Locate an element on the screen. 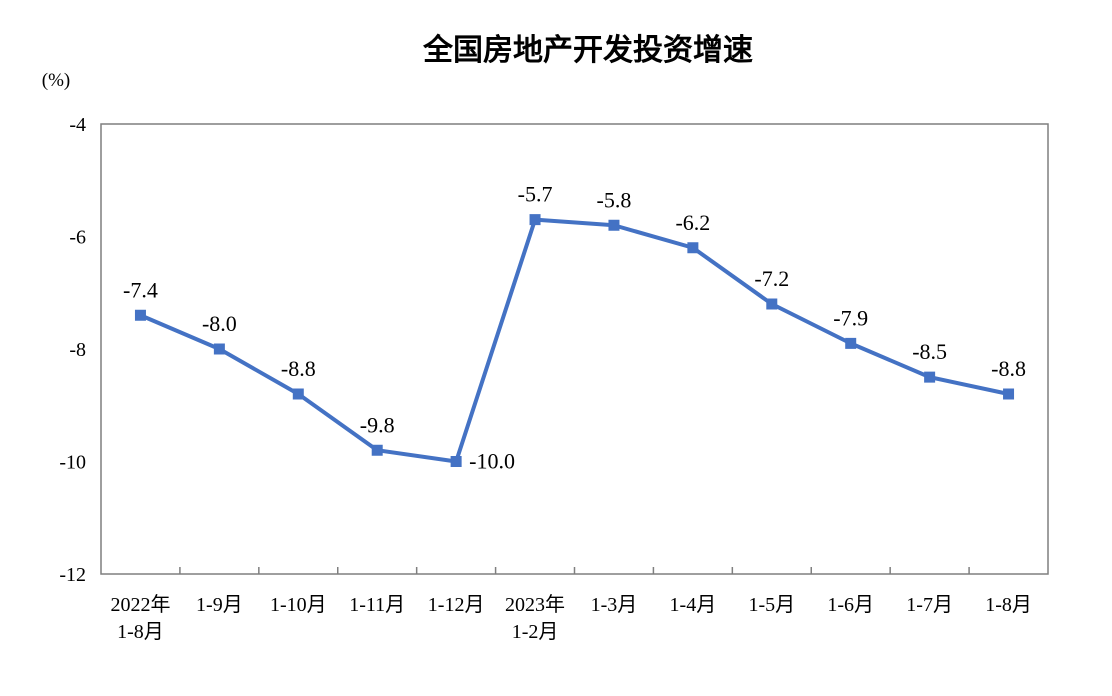  x-tick-label: 2023年 is located at coordinates (535, 604).